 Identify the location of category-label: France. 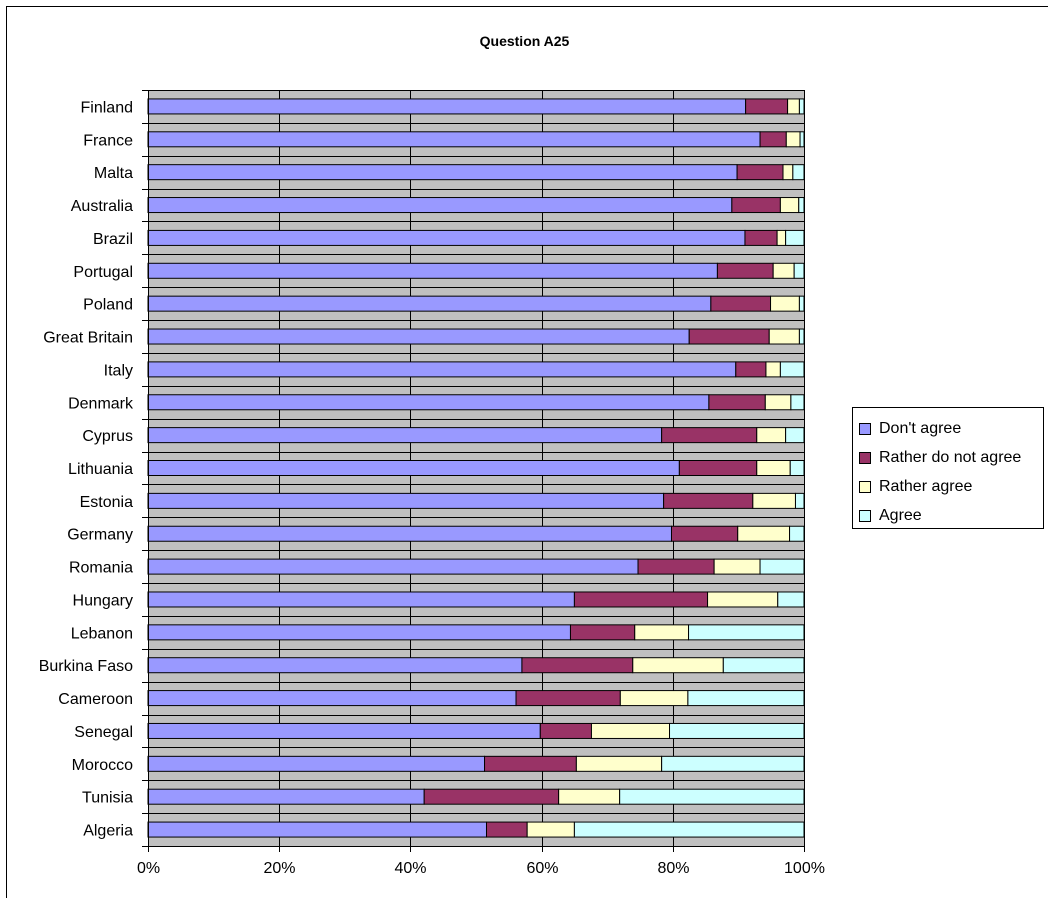
(108, 140).